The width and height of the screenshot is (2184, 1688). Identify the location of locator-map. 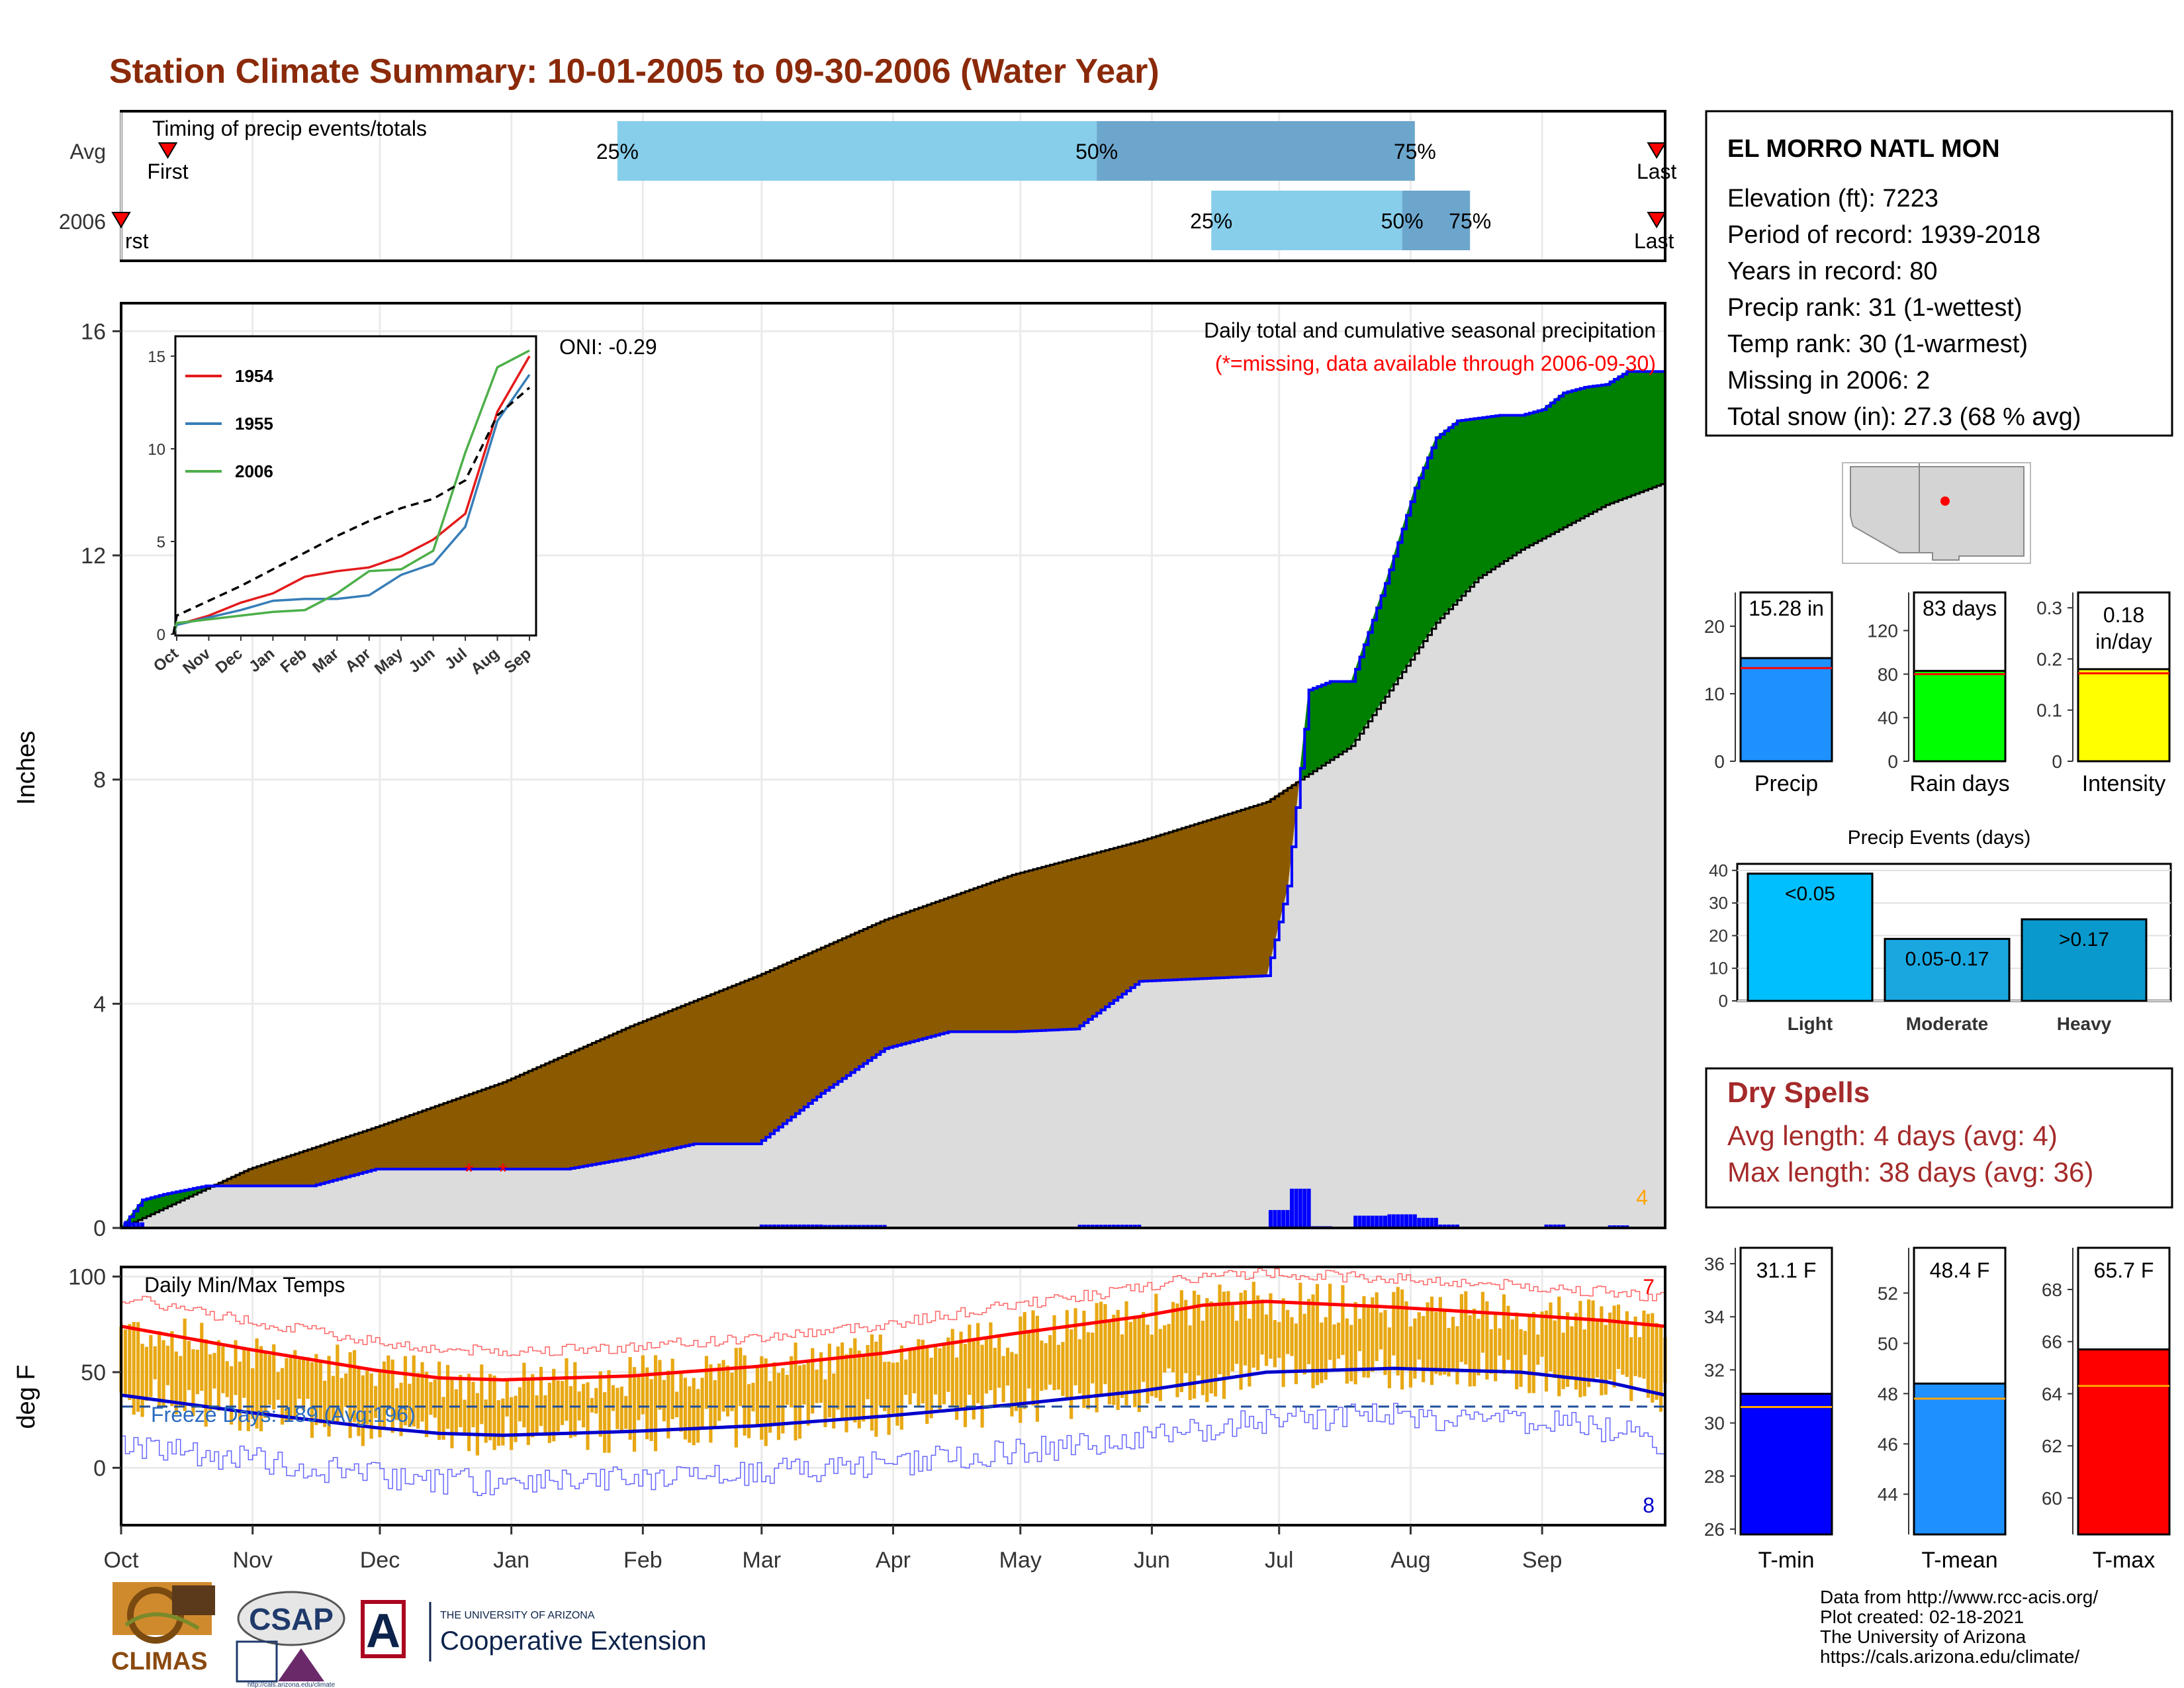
(1937, 513).